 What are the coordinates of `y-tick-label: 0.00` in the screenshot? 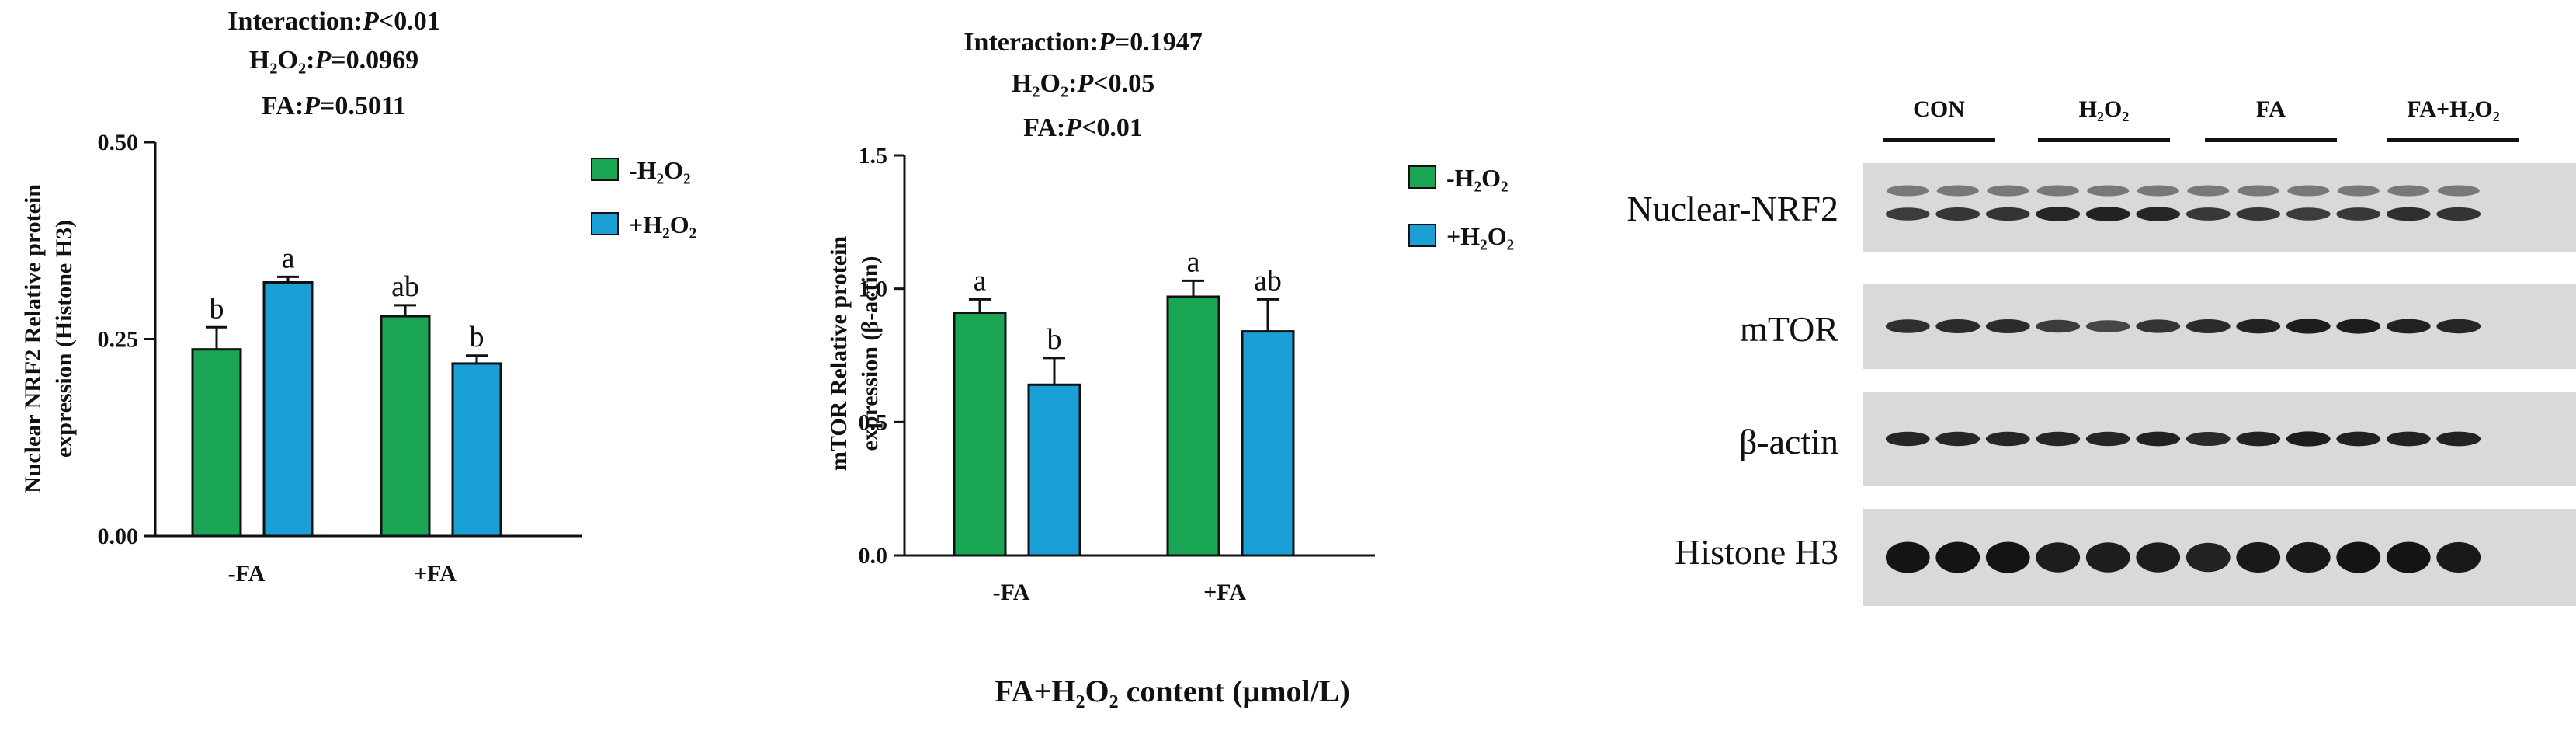 It's located at (118, 536).